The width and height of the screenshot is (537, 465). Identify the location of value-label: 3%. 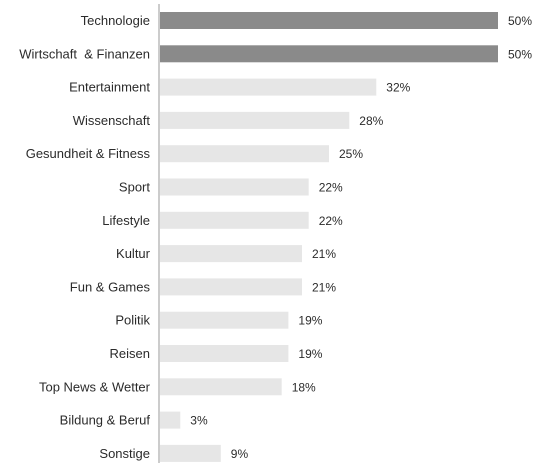
(199, 421).